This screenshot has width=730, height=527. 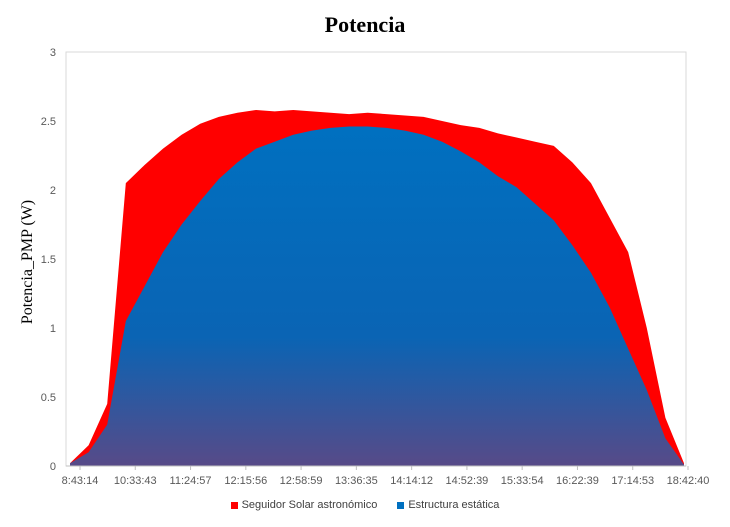 What do you see at coordinates (577, 481) in the screenshot?
I see `x-tick-label: 16:22:39` at bounding box center [577, 481].